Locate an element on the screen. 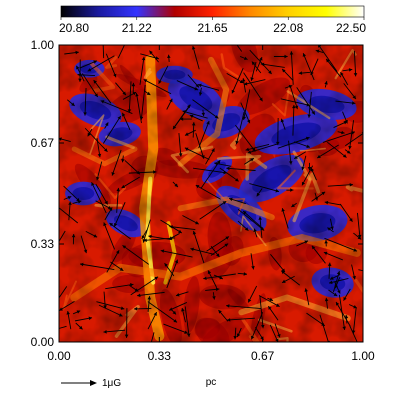  colorbar-tick-label: 22.50 is located at coordinates (351, 28).